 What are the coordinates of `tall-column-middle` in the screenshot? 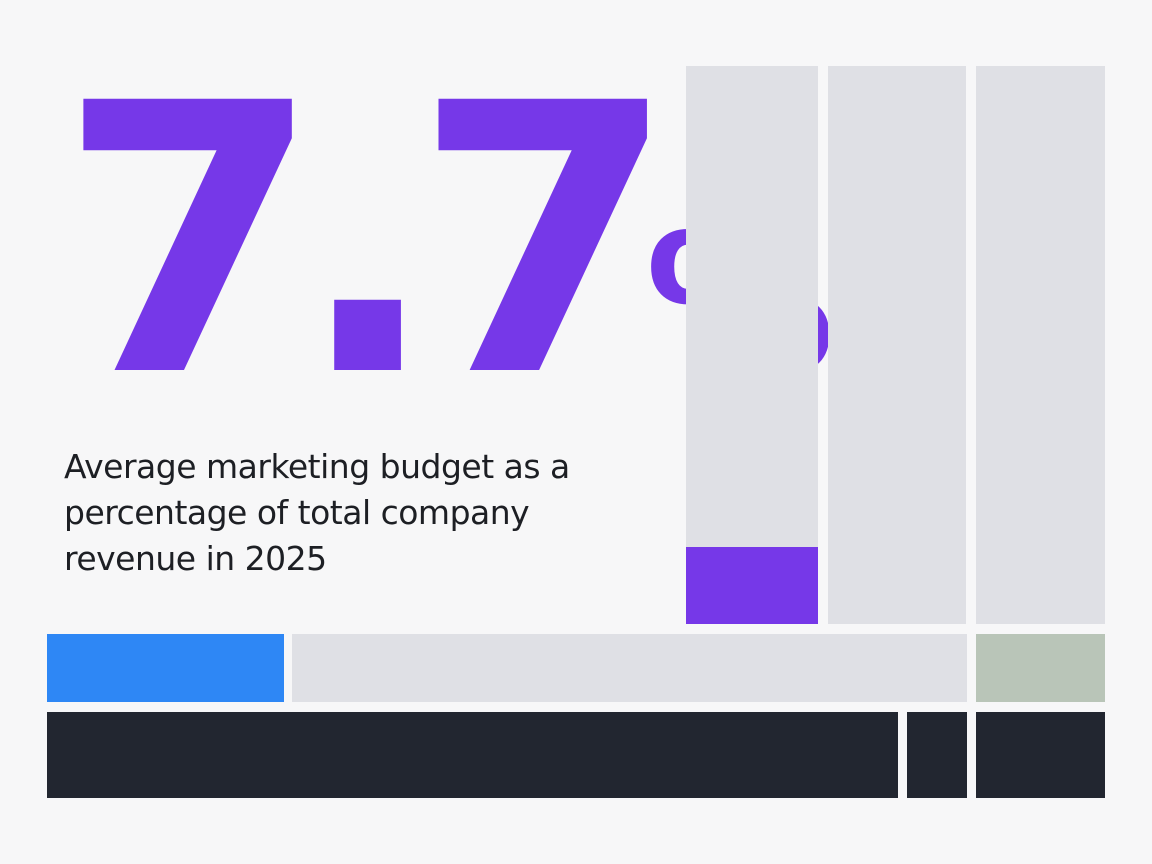 It's located at (897, 345).